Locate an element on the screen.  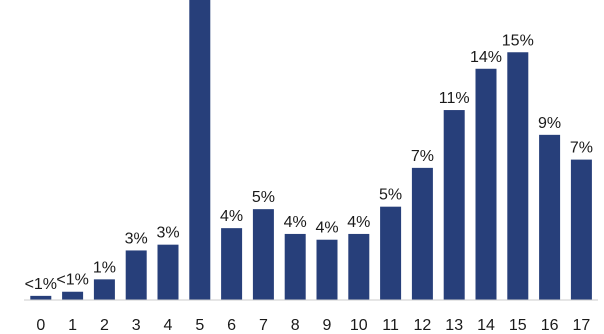
x-tick-labels-group: 0 1 2 3 4 5 6 7 8 9 10 11 12 13 14 15 16 17 is located at coordinates (313, 325).